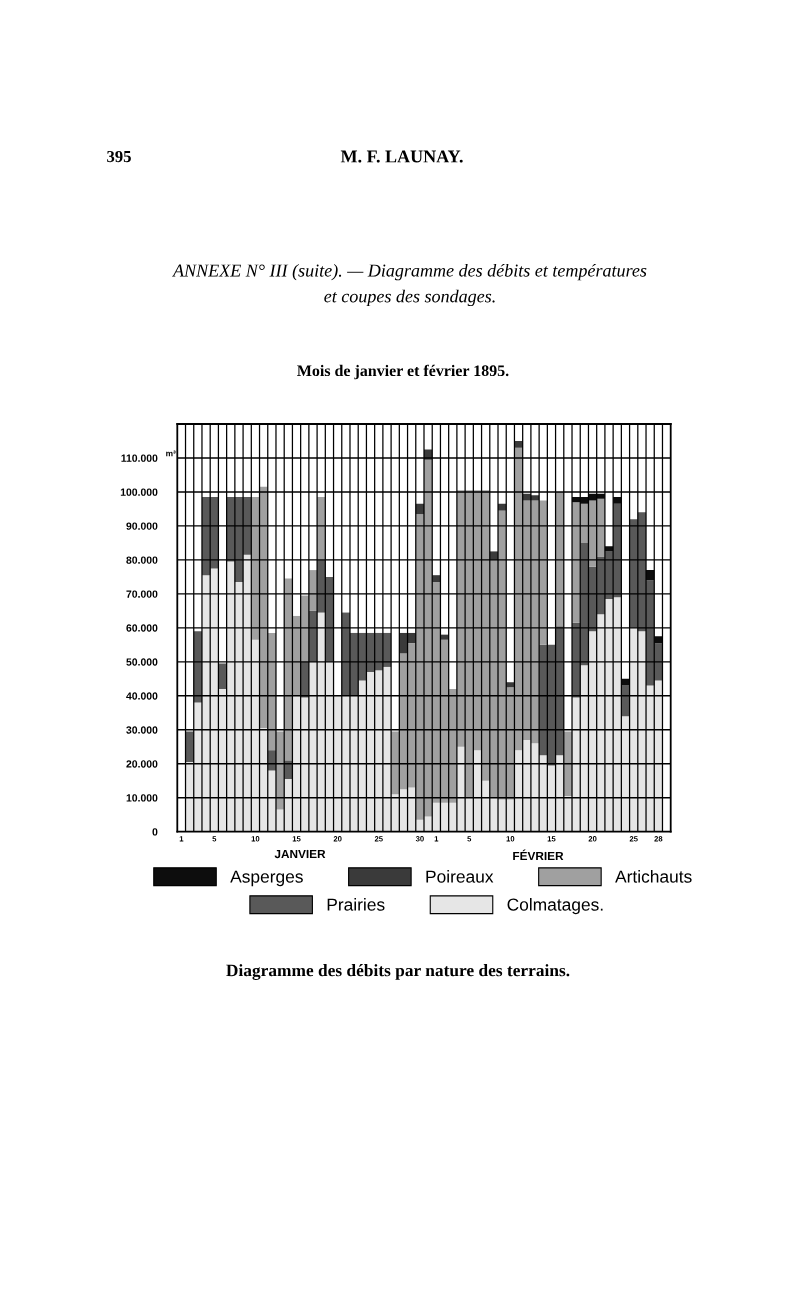 The height and width of the screenshot is (1304, 800). Describe the element at coordinates (653, 876) in the screenshot. I see `legend-label: Artichauts` at that location.